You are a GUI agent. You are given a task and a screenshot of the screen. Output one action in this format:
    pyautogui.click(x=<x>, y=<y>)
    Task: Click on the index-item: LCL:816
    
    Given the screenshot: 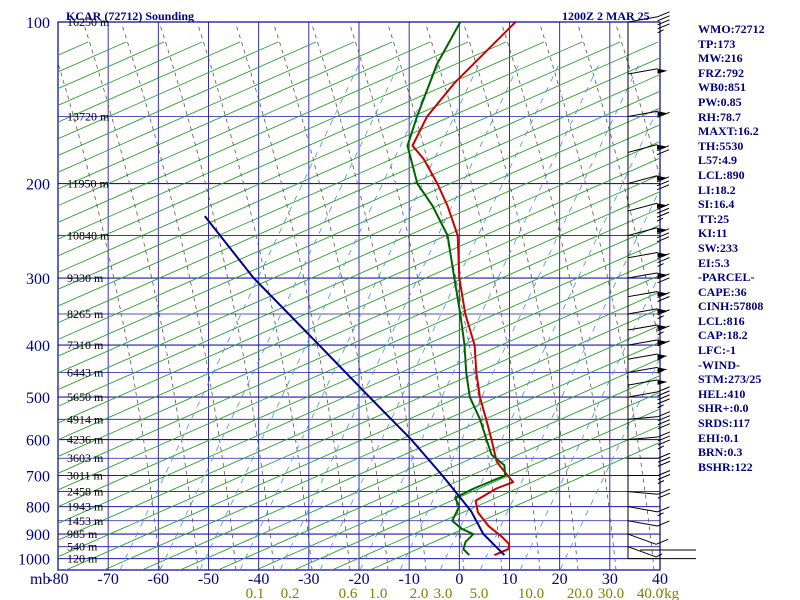 What is the action you would take?
    pyautogui.click(x=721, y=320)
    